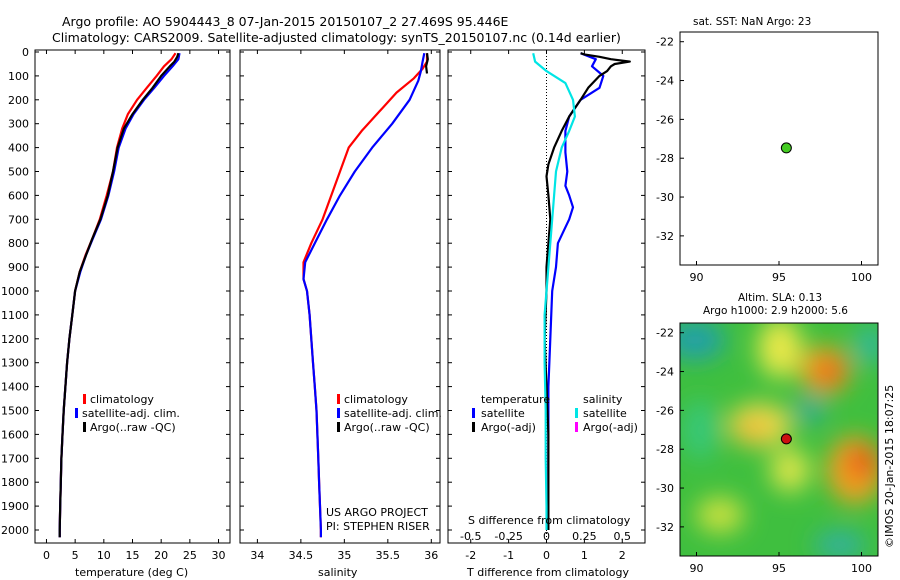  I want to click on legend-swatch-satellite, so click(76, 413).